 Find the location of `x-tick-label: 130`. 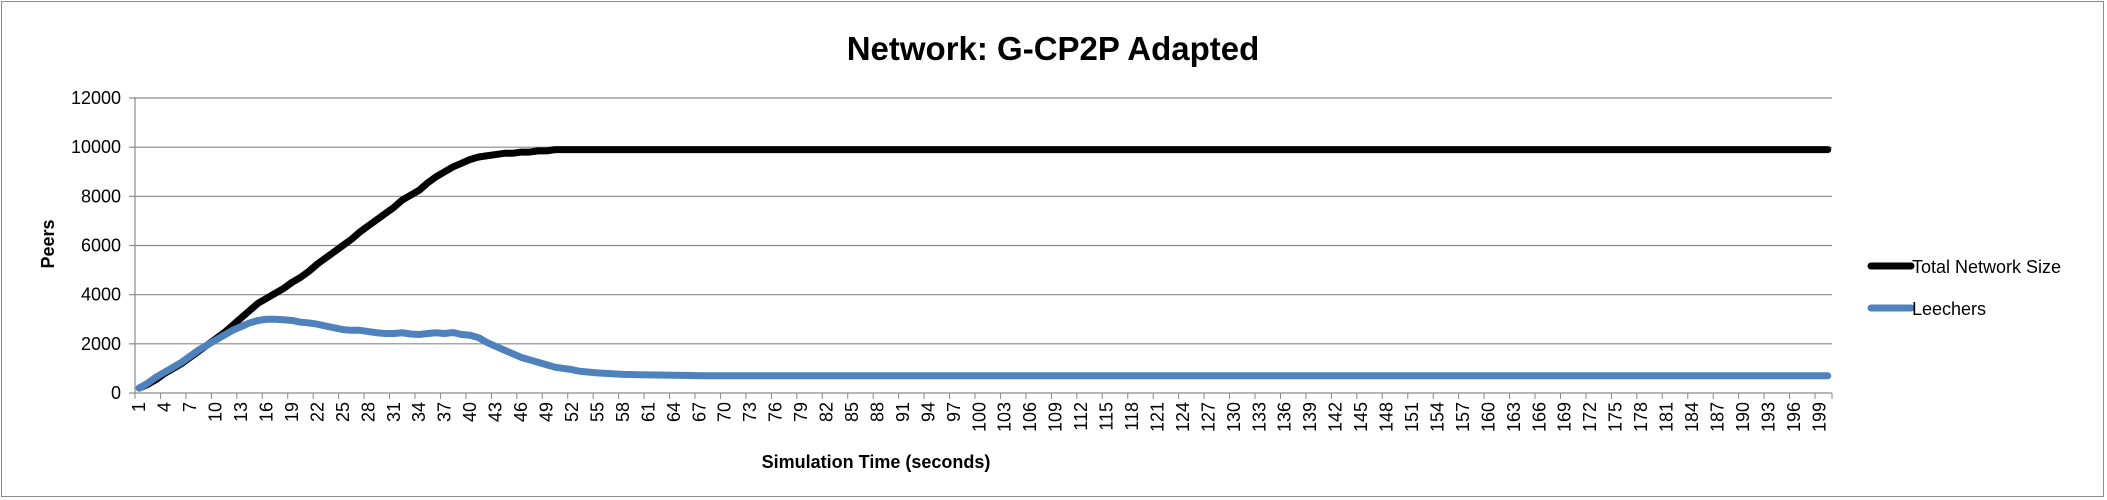

x-tick-label: 130 is located at coordinates (1234, 417).